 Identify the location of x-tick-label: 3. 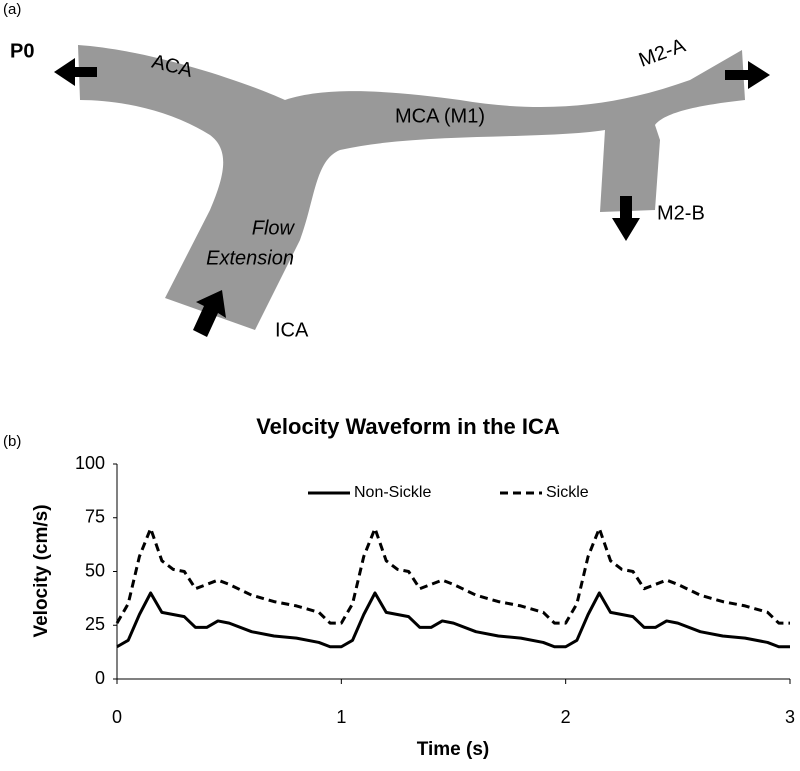
(790, 717).